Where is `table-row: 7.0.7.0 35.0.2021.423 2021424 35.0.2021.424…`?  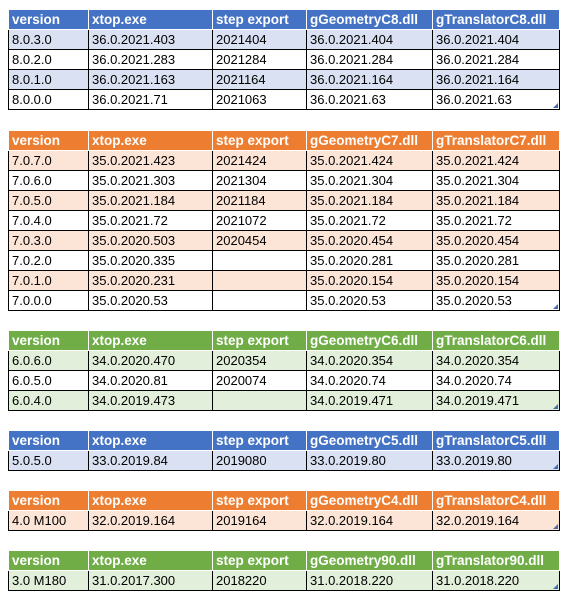
table-row: 7.0.7.0 35.0.2021.423 2021424 35.0.2021.424… is located at coordinates (284, 160).